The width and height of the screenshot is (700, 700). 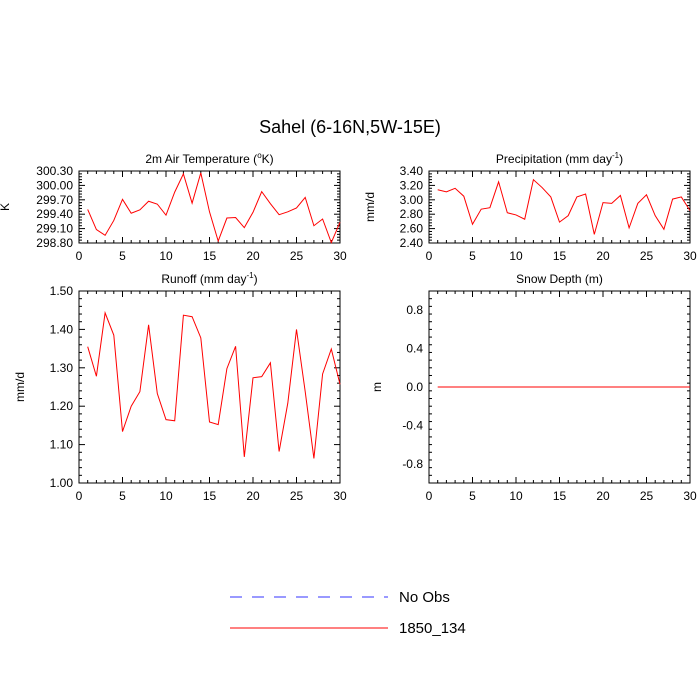 What do you see at coordinates (203, 279) in the screenshot?
I see `panel-title-main: Runoff (mm day` at bounding box center [203, 279].